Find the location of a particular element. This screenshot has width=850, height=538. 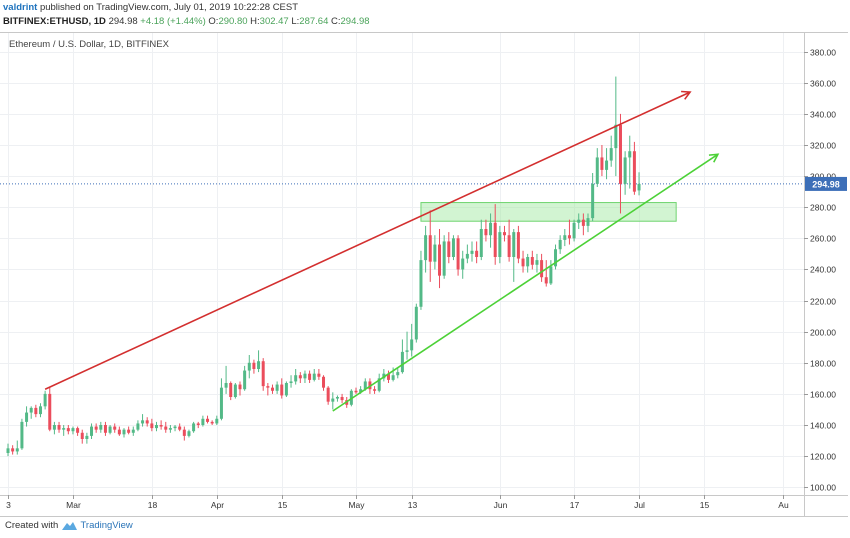

time-tick-label: Apr is located at coordinates (217, 505).